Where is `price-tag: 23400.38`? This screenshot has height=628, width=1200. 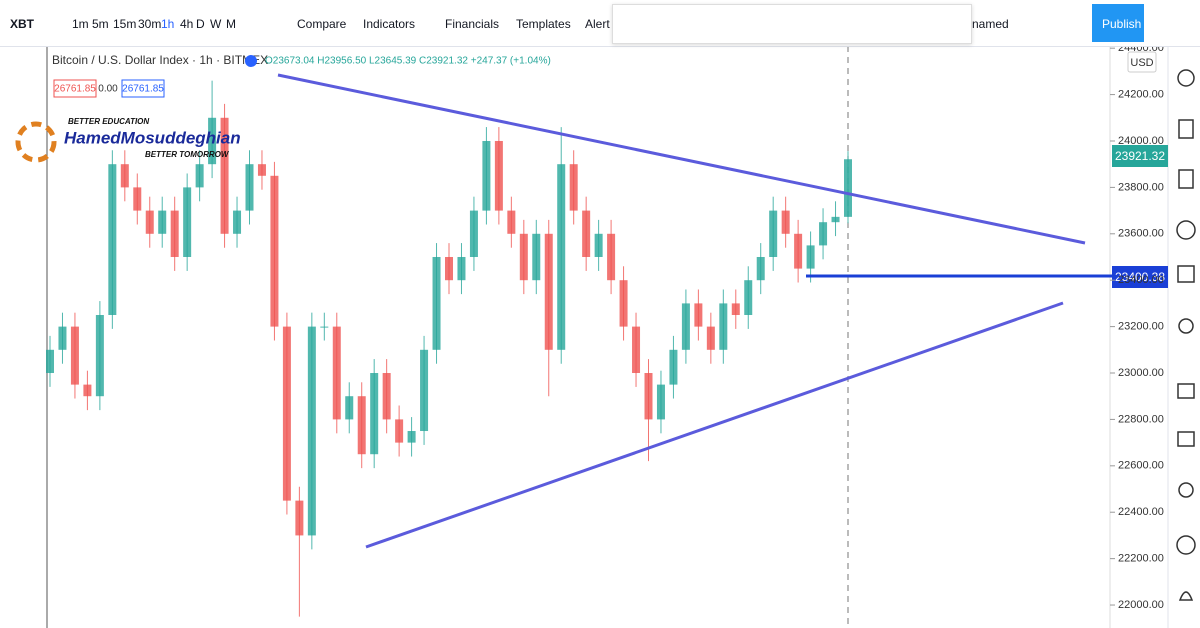
price-tag: 23400.38 is located at coordinates (1140, 277).